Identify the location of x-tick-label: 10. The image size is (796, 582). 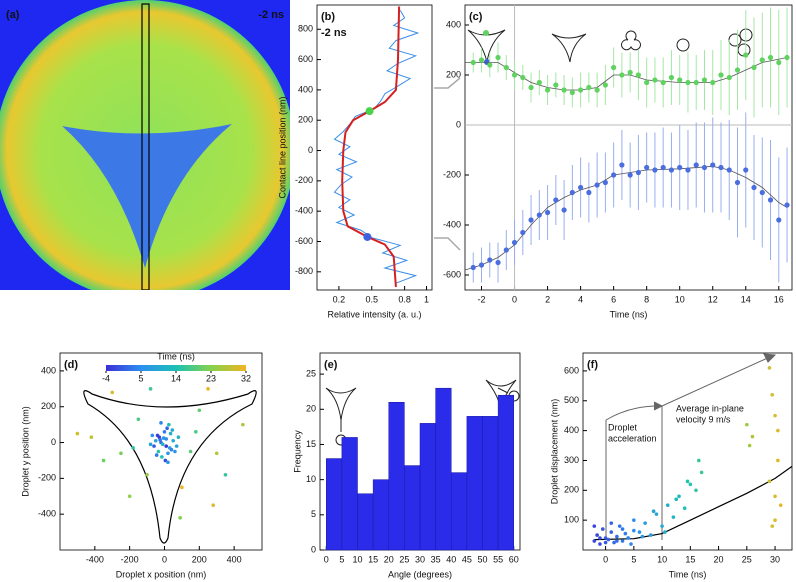
(357, 559).